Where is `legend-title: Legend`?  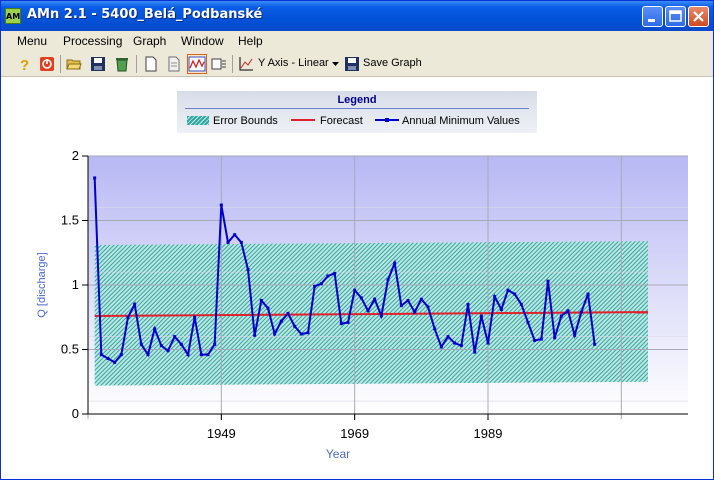
legend-title: Legend is located at coordinates (357, 100).